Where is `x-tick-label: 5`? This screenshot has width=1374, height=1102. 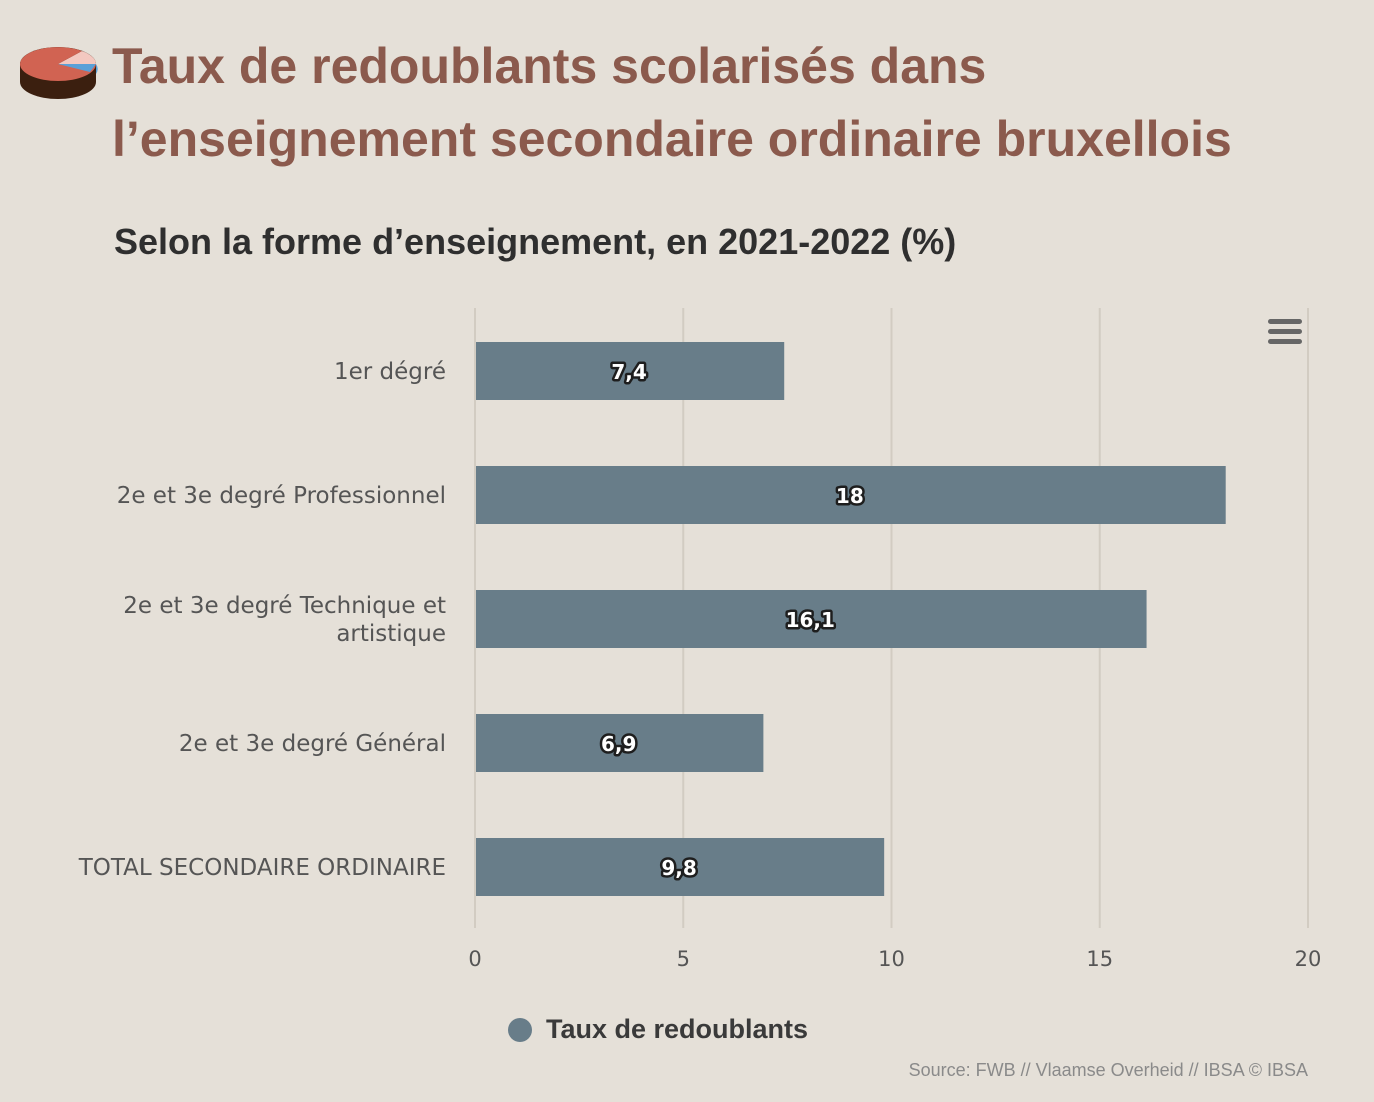
x-tick-label: 5 is located at coordinates (683, 959).